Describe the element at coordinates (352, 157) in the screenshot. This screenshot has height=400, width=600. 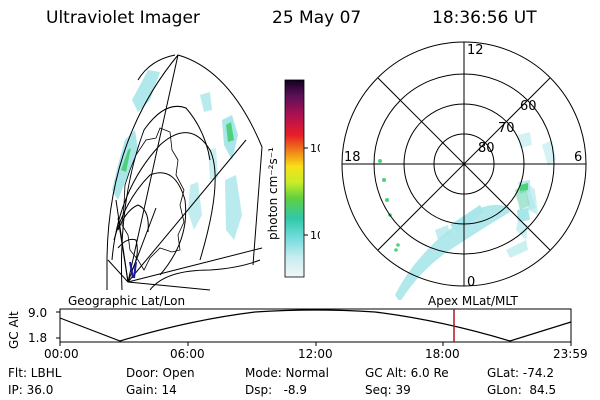
I see `mlt-label-18: 18` at that location.